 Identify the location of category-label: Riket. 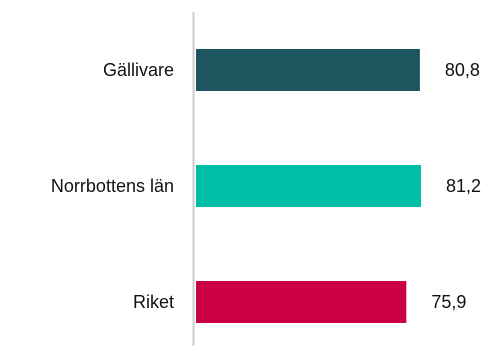
(153, 302).